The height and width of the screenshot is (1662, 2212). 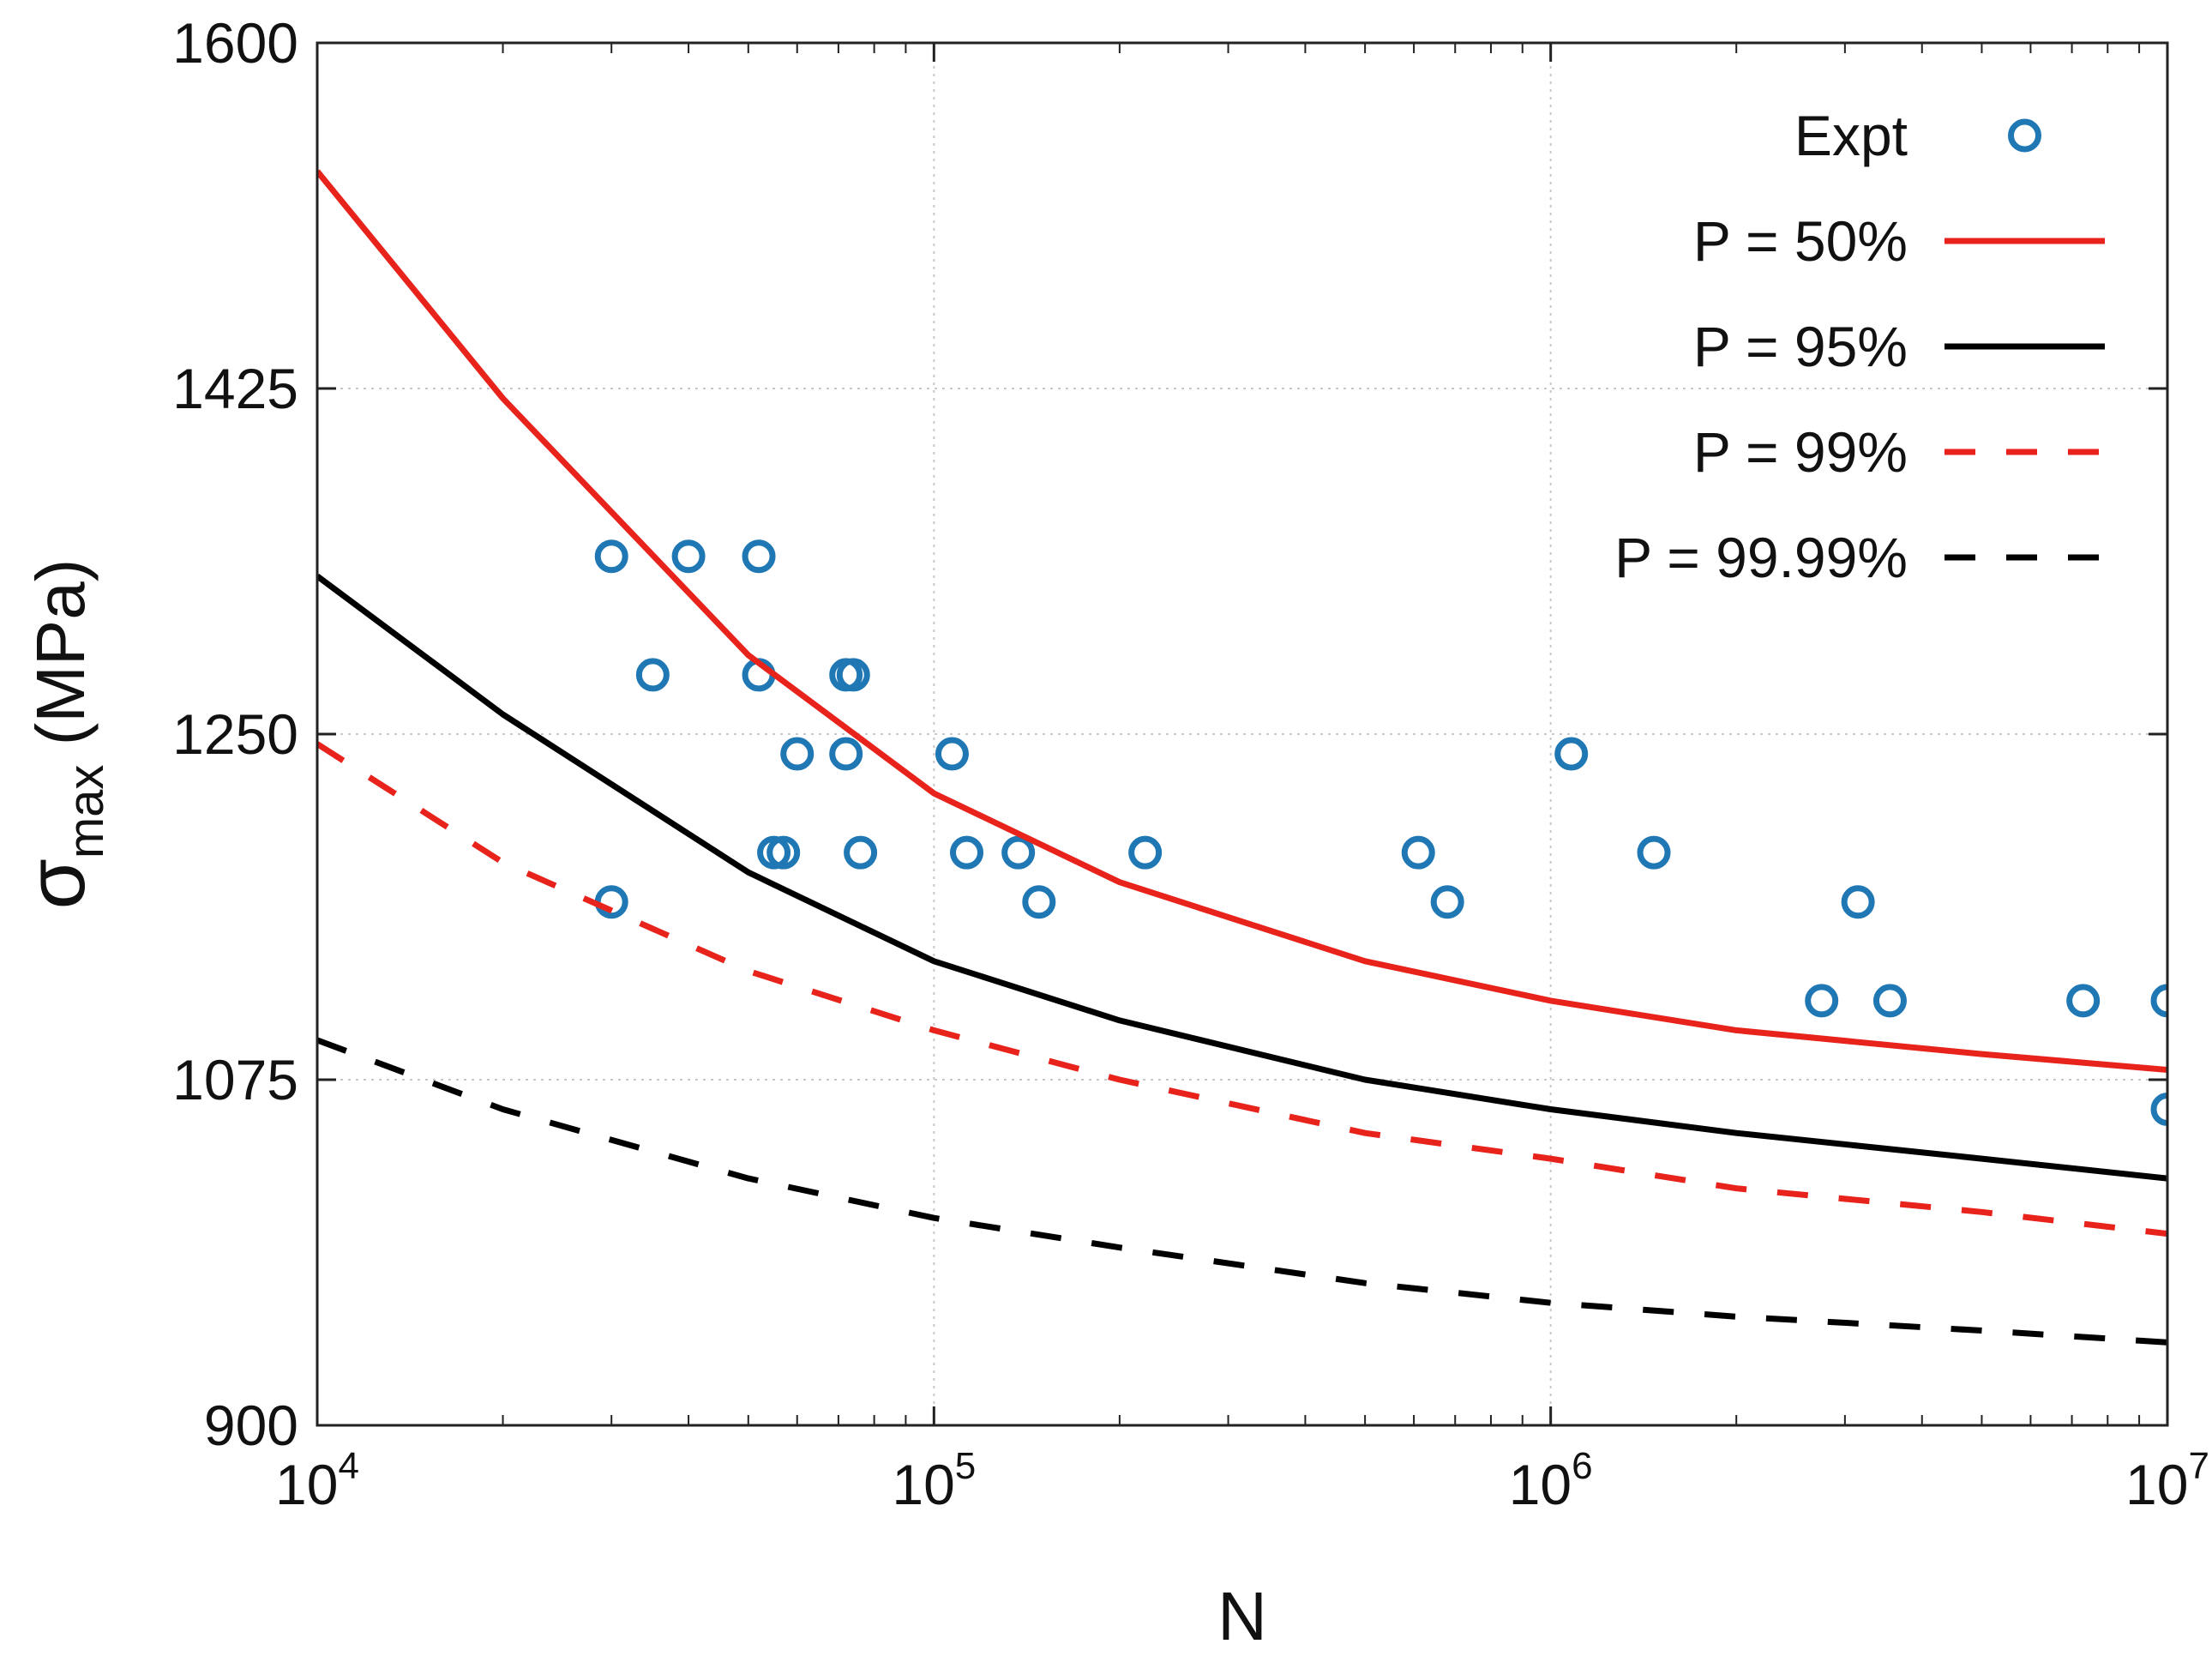 I want to click on y-tick-label: 900, so click(x=251, y=1425).